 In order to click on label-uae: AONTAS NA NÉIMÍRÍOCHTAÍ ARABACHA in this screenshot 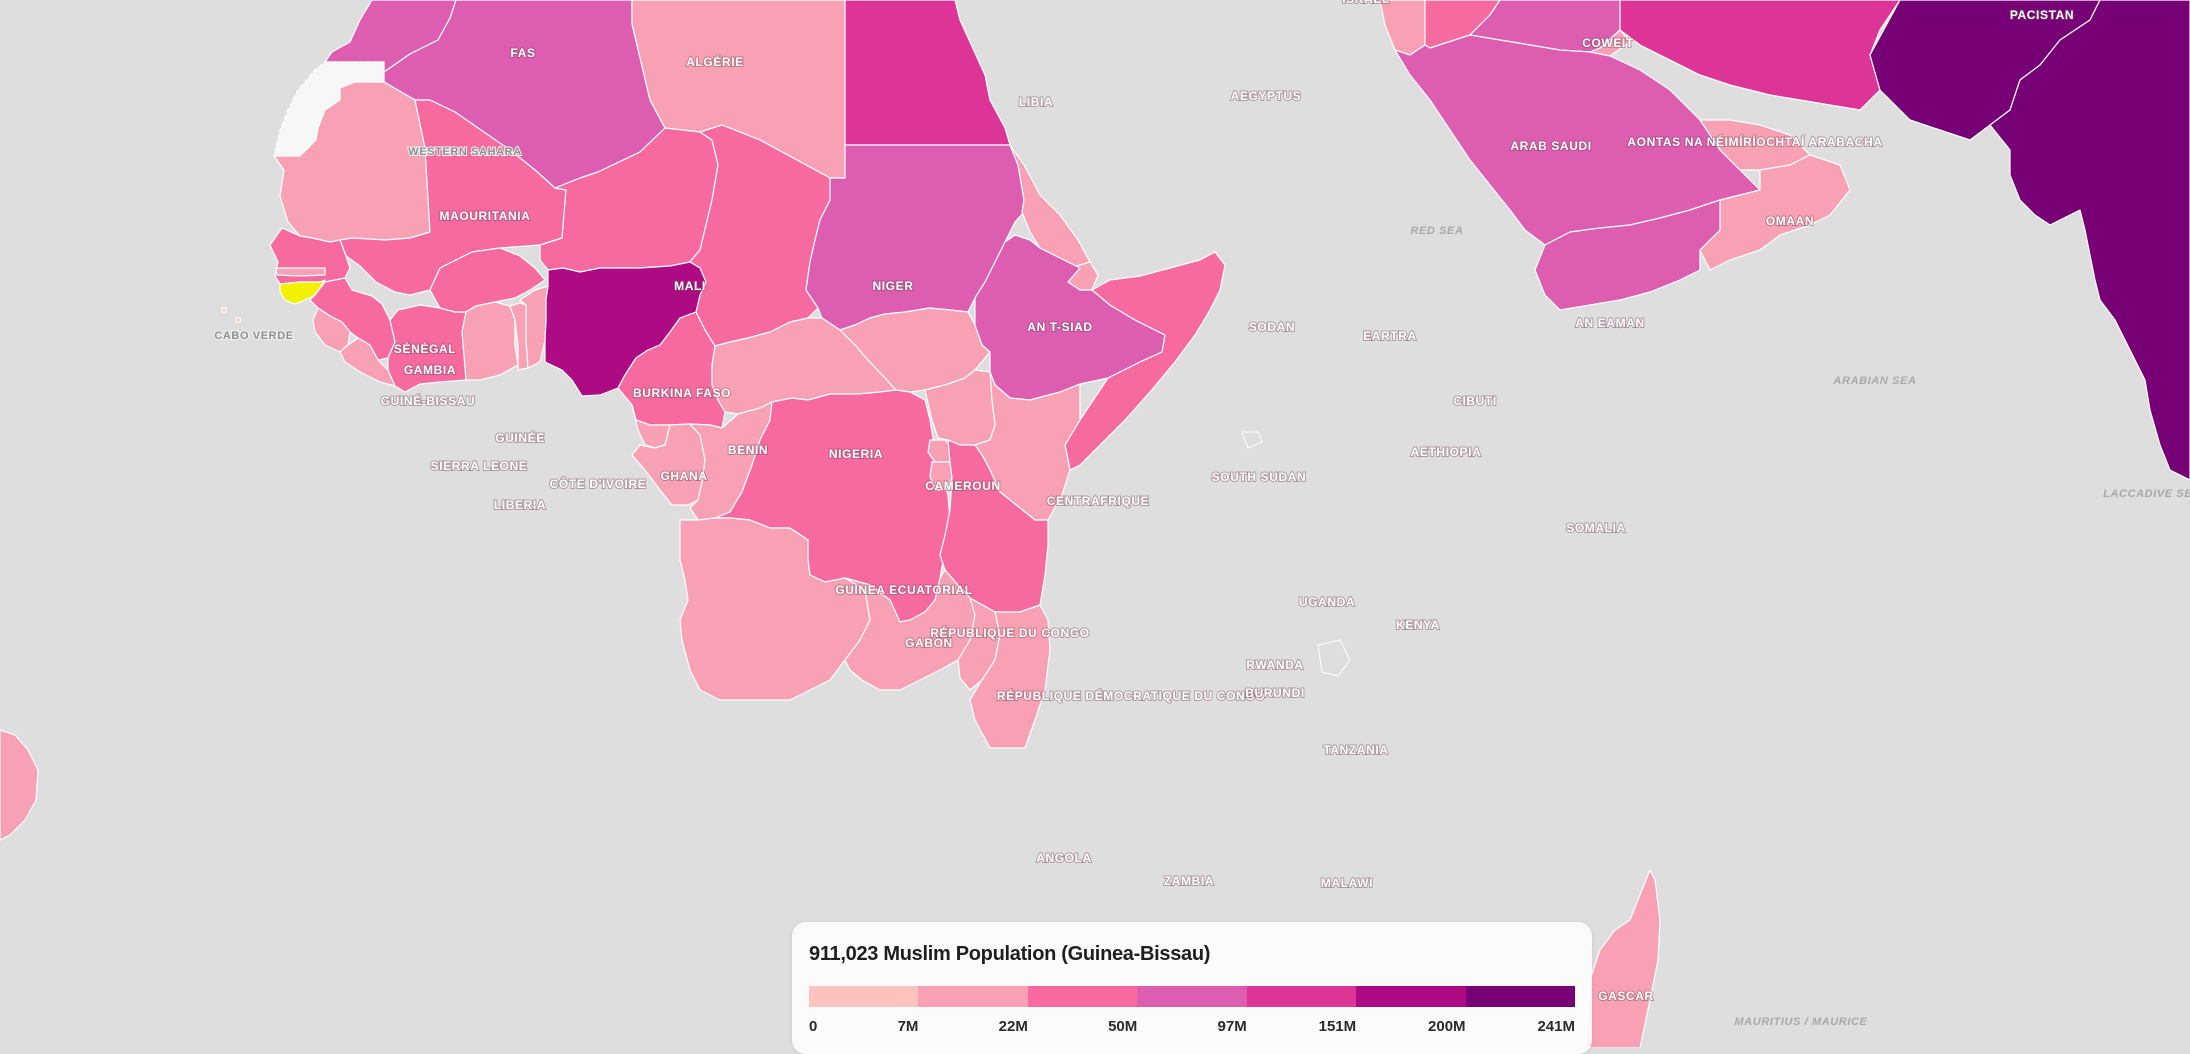, I will do `click(1754, 141)`.